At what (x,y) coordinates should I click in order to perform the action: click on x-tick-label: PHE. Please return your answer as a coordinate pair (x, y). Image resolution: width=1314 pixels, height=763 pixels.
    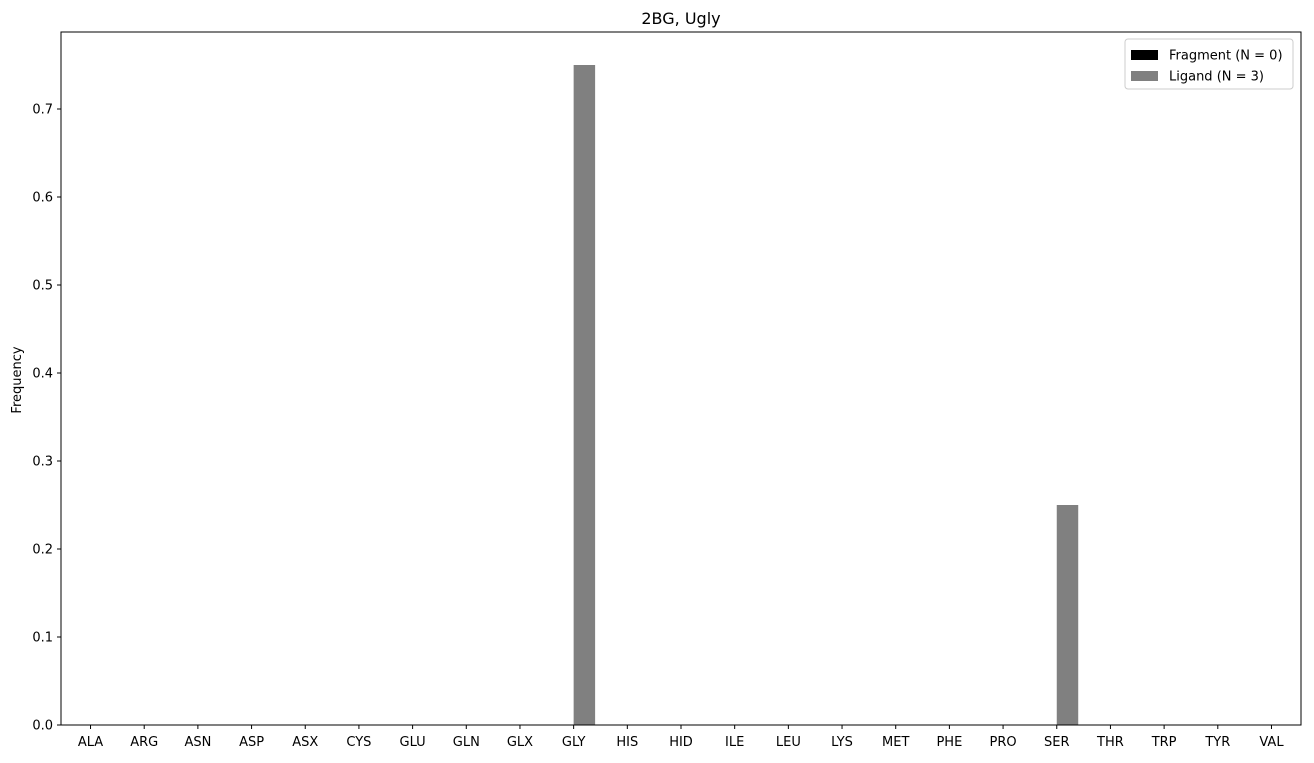
    Looking at the image, I should click on (949, 742).